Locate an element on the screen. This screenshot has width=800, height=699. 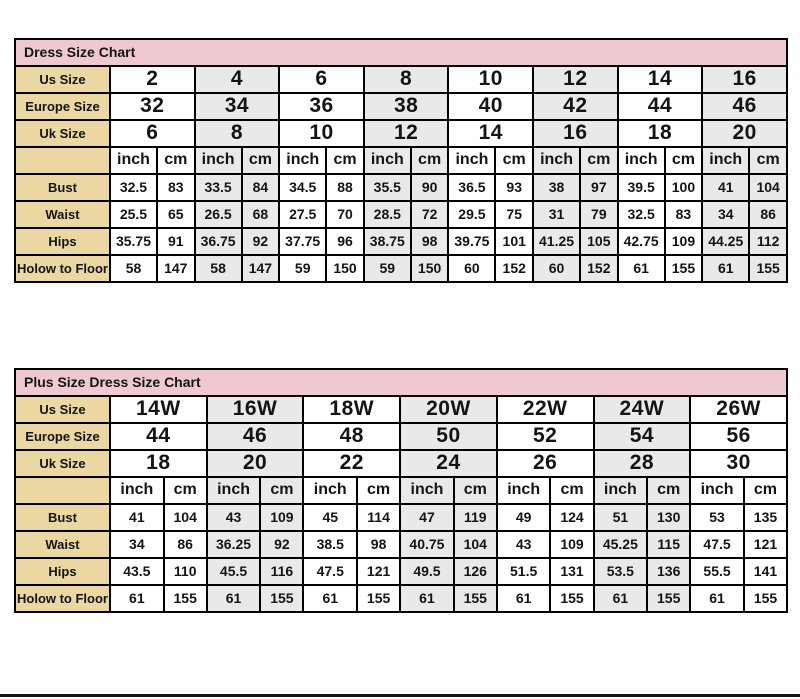
size-value-cell: 20 is located at coordinates (255, 463).